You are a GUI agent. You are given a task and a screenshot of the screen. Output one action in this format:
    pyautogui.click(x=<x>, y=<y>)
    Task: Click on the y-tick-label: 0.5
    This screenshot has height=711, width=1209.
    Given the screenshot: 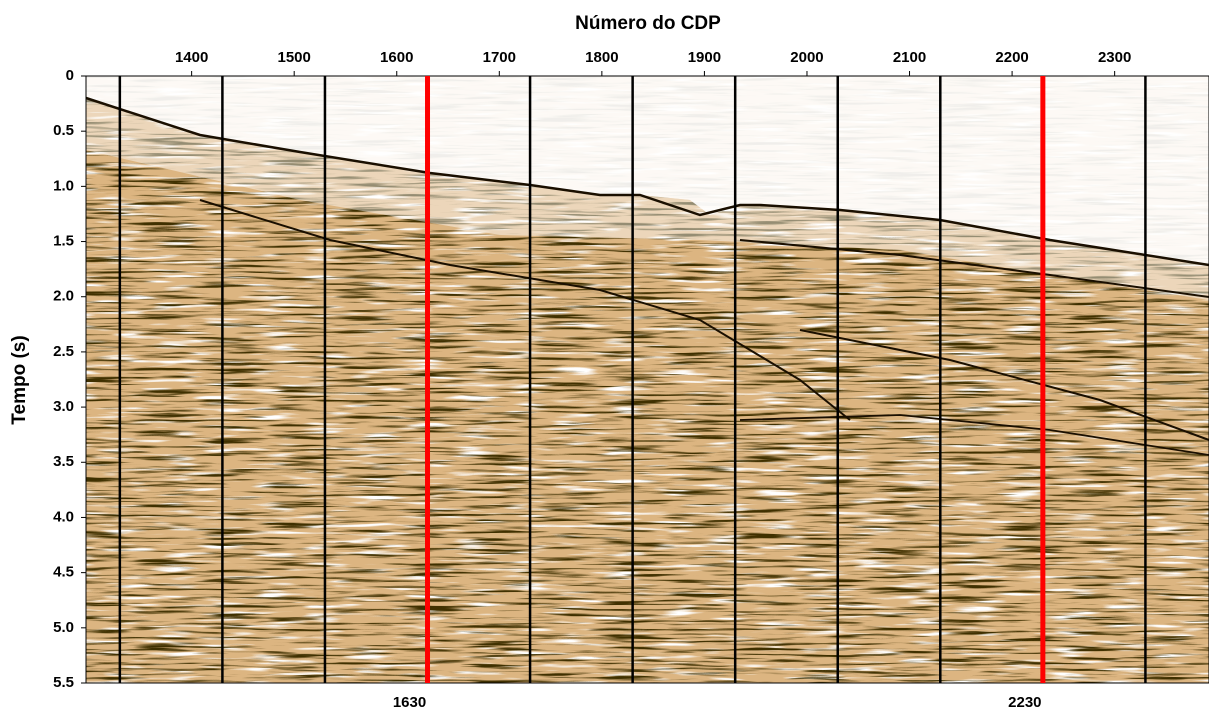 What is the action you would take?
    pyautogui.click(x=63, y=130)
    